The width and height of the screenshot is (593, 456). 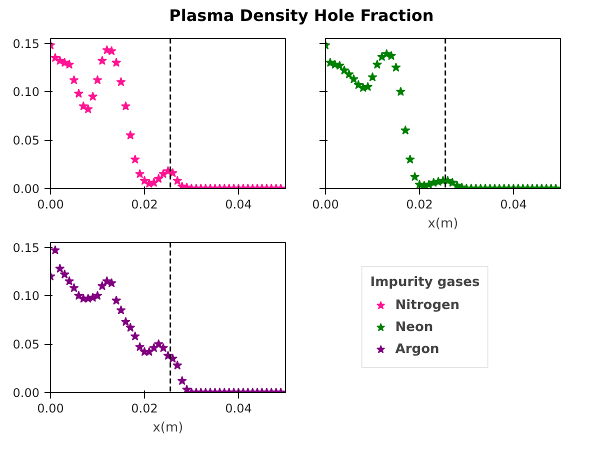 What do you see at coordinates (417, 349) in the screenshot?
I see `legend-label: Argon` at bounding box center [417, 349].